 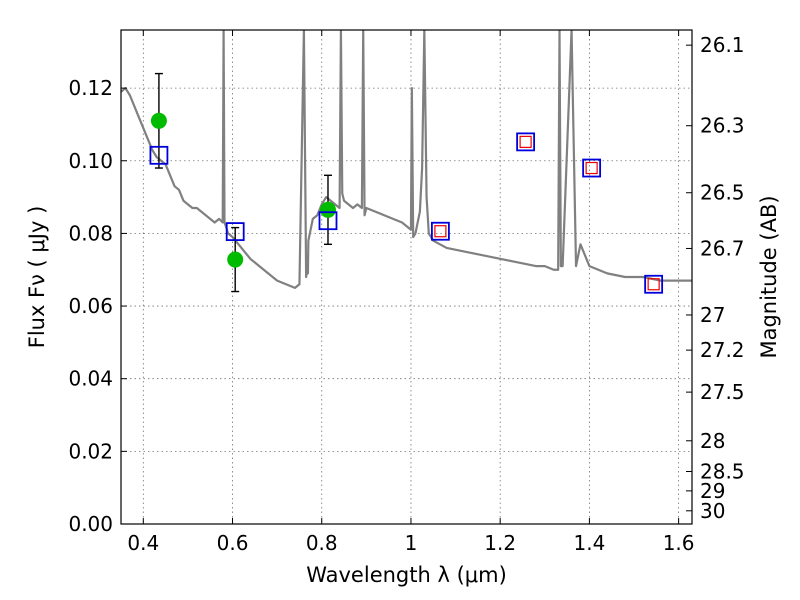 I want to click on y-tick-label-0: 0.00, so click(x=90, y=524).